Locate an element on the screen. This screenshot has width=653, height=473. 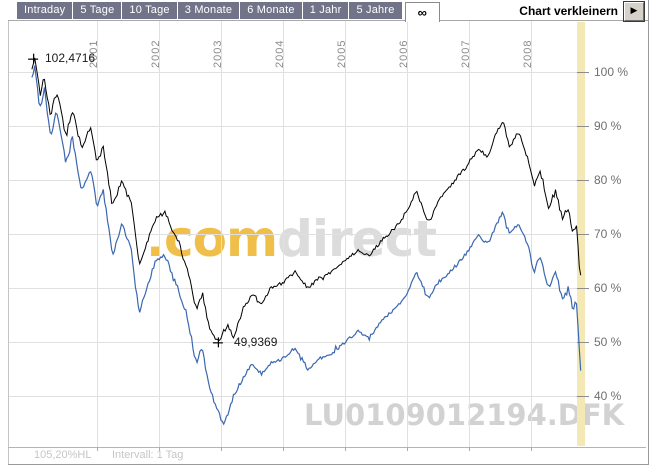
high-low-range-label: 105,20%HL is located at coordinates (63, 455).